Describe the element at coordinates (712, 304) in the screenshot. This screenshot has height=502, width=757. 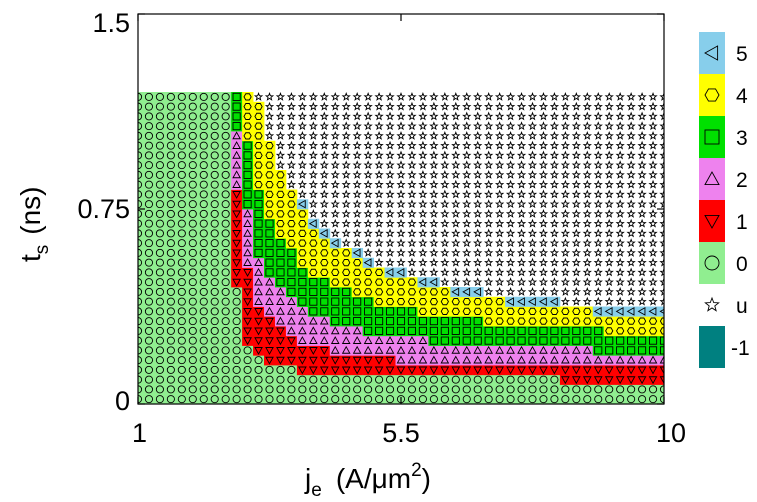
I see `legend-marker-u` at that location.